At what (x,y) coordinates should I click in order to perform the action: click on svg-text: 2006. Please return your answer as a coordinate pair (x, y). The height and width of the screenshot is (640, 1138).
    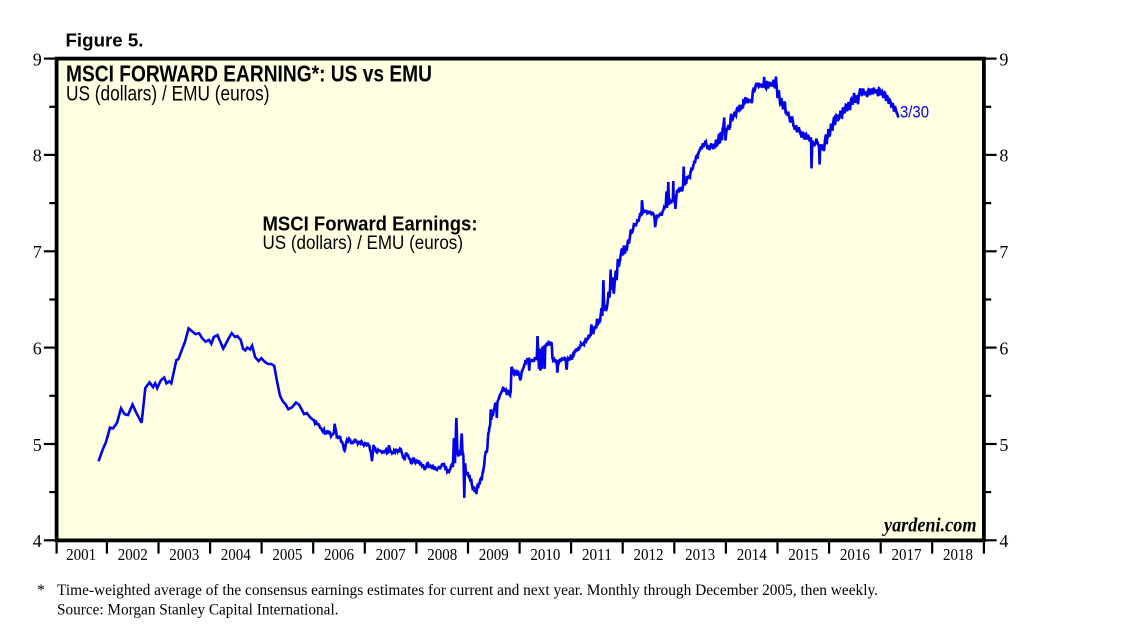
    Looking at the image, I should click on (339, 554).